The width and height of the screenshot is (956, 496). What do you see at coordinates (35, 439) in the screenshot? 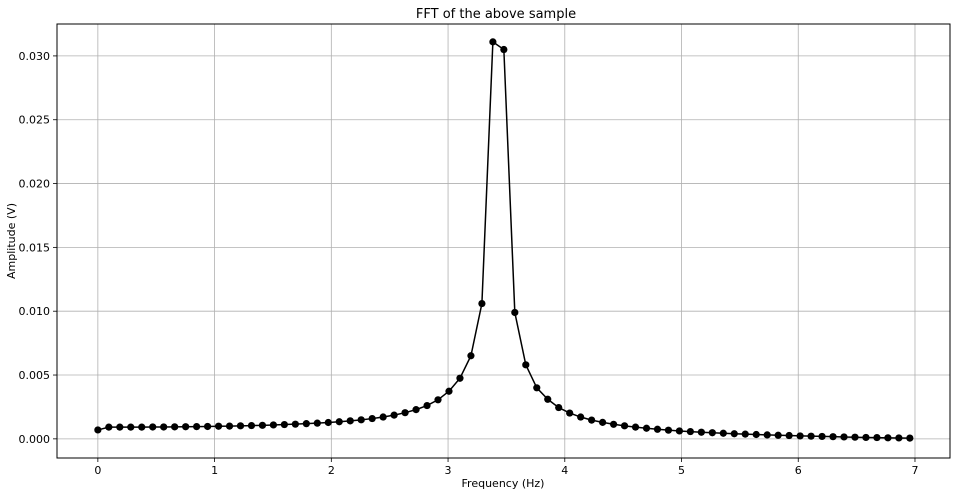
I see `y-tick-label: 0.000` at bounding box center [35, 439].